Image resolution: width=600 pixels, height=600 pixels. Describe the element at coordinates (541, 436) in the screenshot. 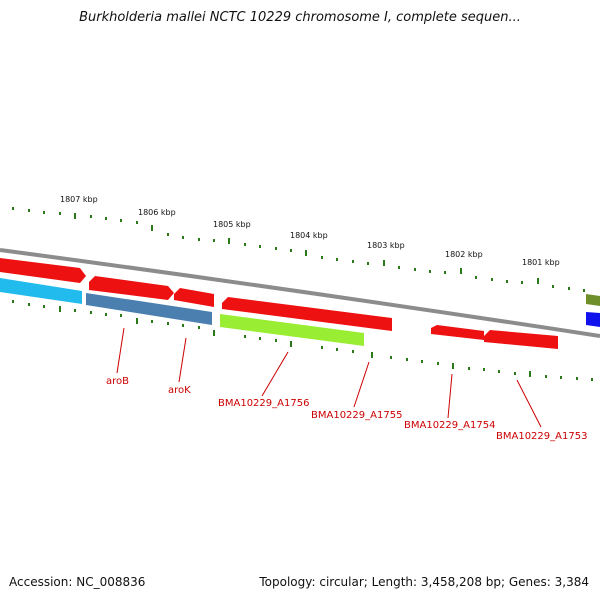

I see `gene-label: BMA10229_A1753` at that location.